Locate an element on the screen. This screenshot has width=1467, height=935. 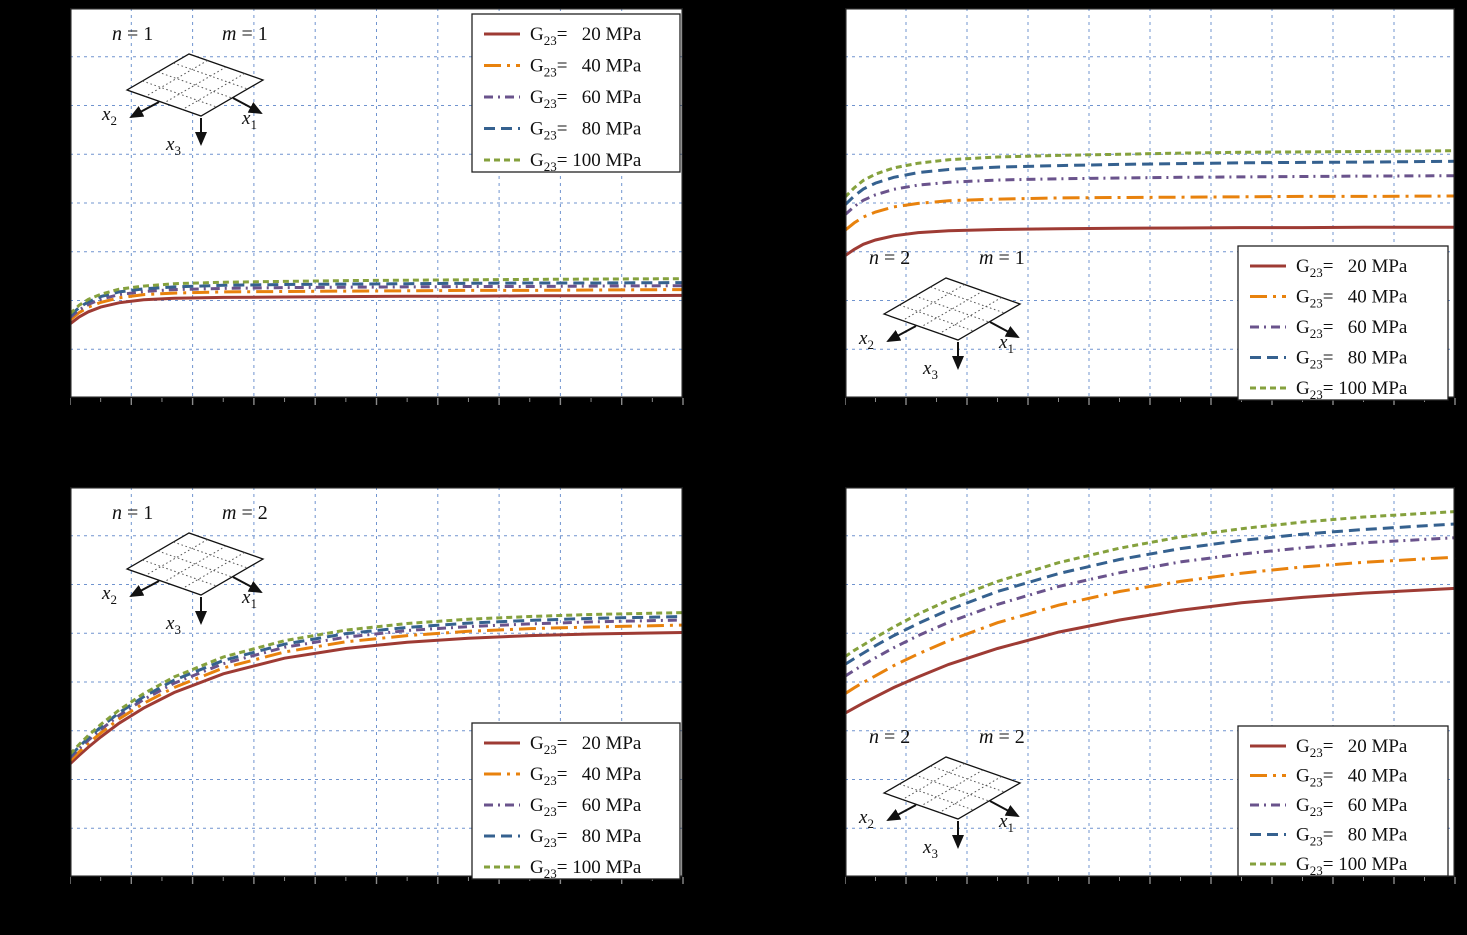
series-line-40MPa is located at coordinates (1150, 625).